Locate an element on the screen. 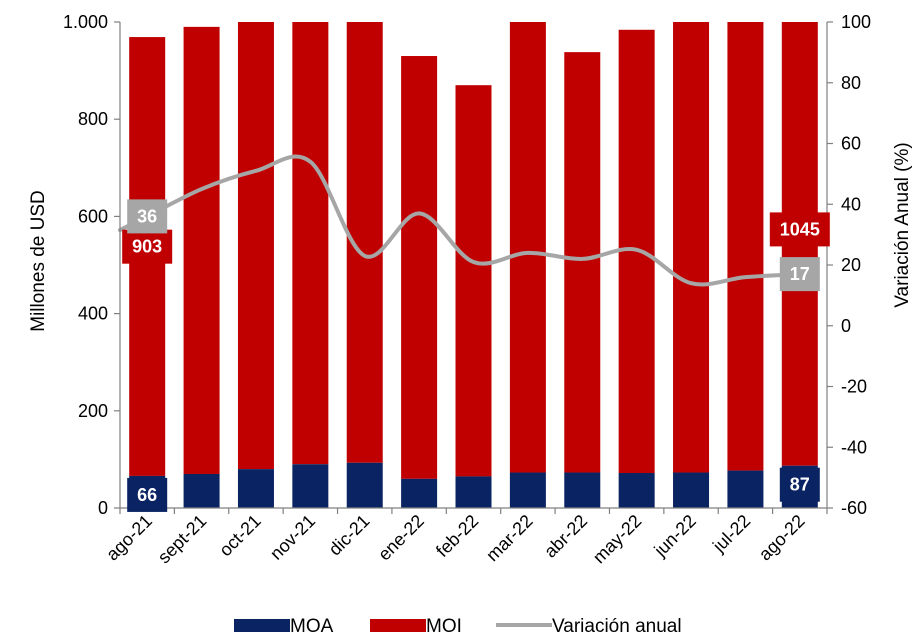 This screenshot has width=920, height=644. legend-label-moi: MOI is located at coordinates (444, 626).